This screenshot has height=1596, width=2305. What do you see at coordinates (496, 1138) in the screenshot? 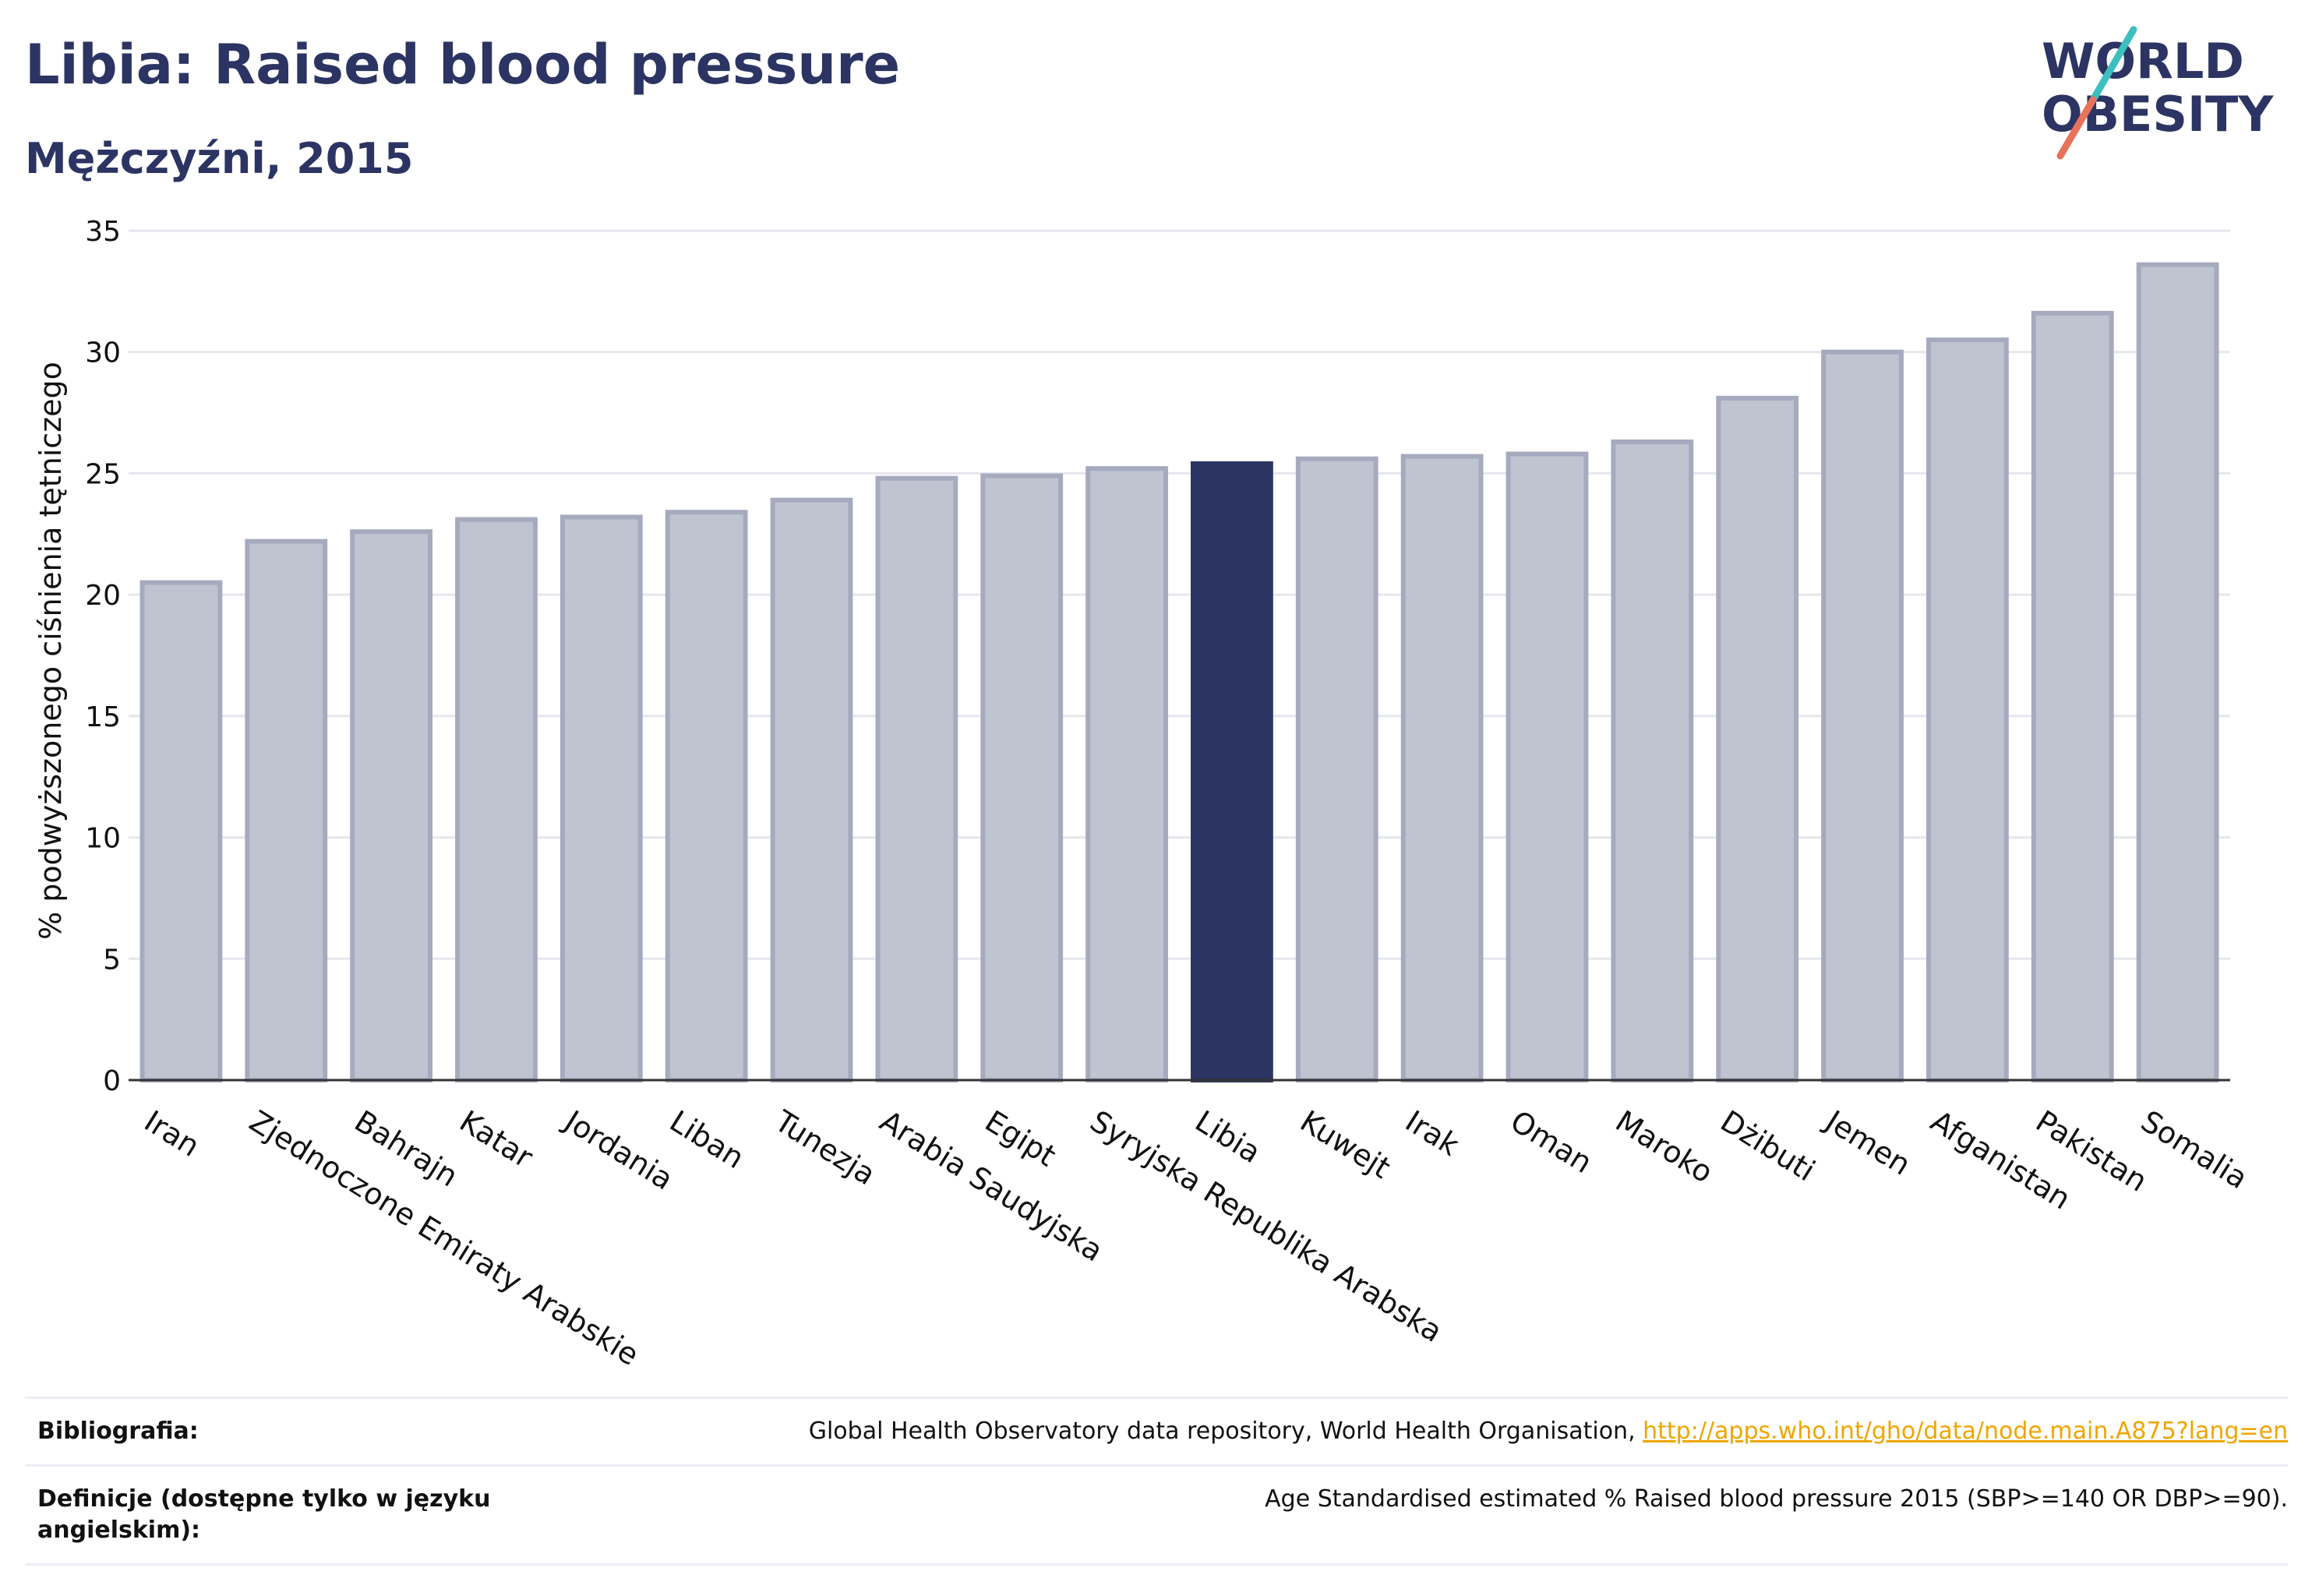
I see `x-tick-label: Katar` at bounding box center [496, 1138].